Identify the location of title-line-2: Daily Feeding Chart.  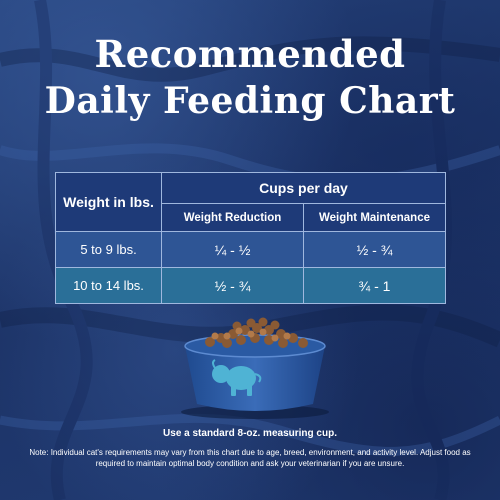
(250, 101).